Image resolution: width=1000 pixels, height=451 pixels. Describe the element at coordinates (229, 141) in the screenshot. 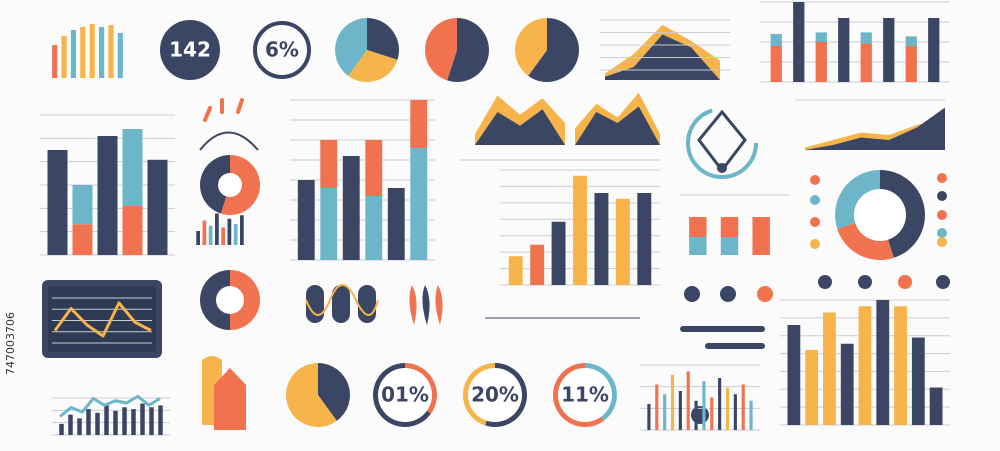

I see `arc` at that location.